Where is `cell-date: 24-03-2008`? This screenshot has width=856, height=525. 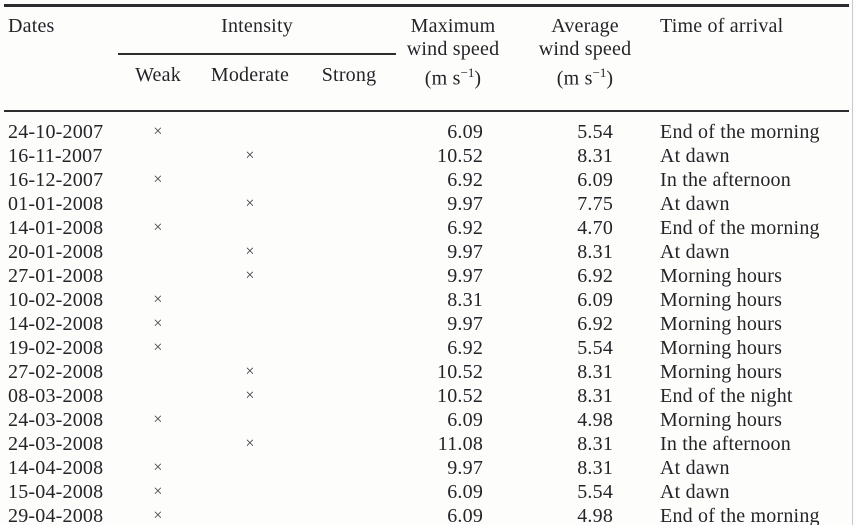
cell-date: 24-03-2008 is located at coordinates (56, 420).